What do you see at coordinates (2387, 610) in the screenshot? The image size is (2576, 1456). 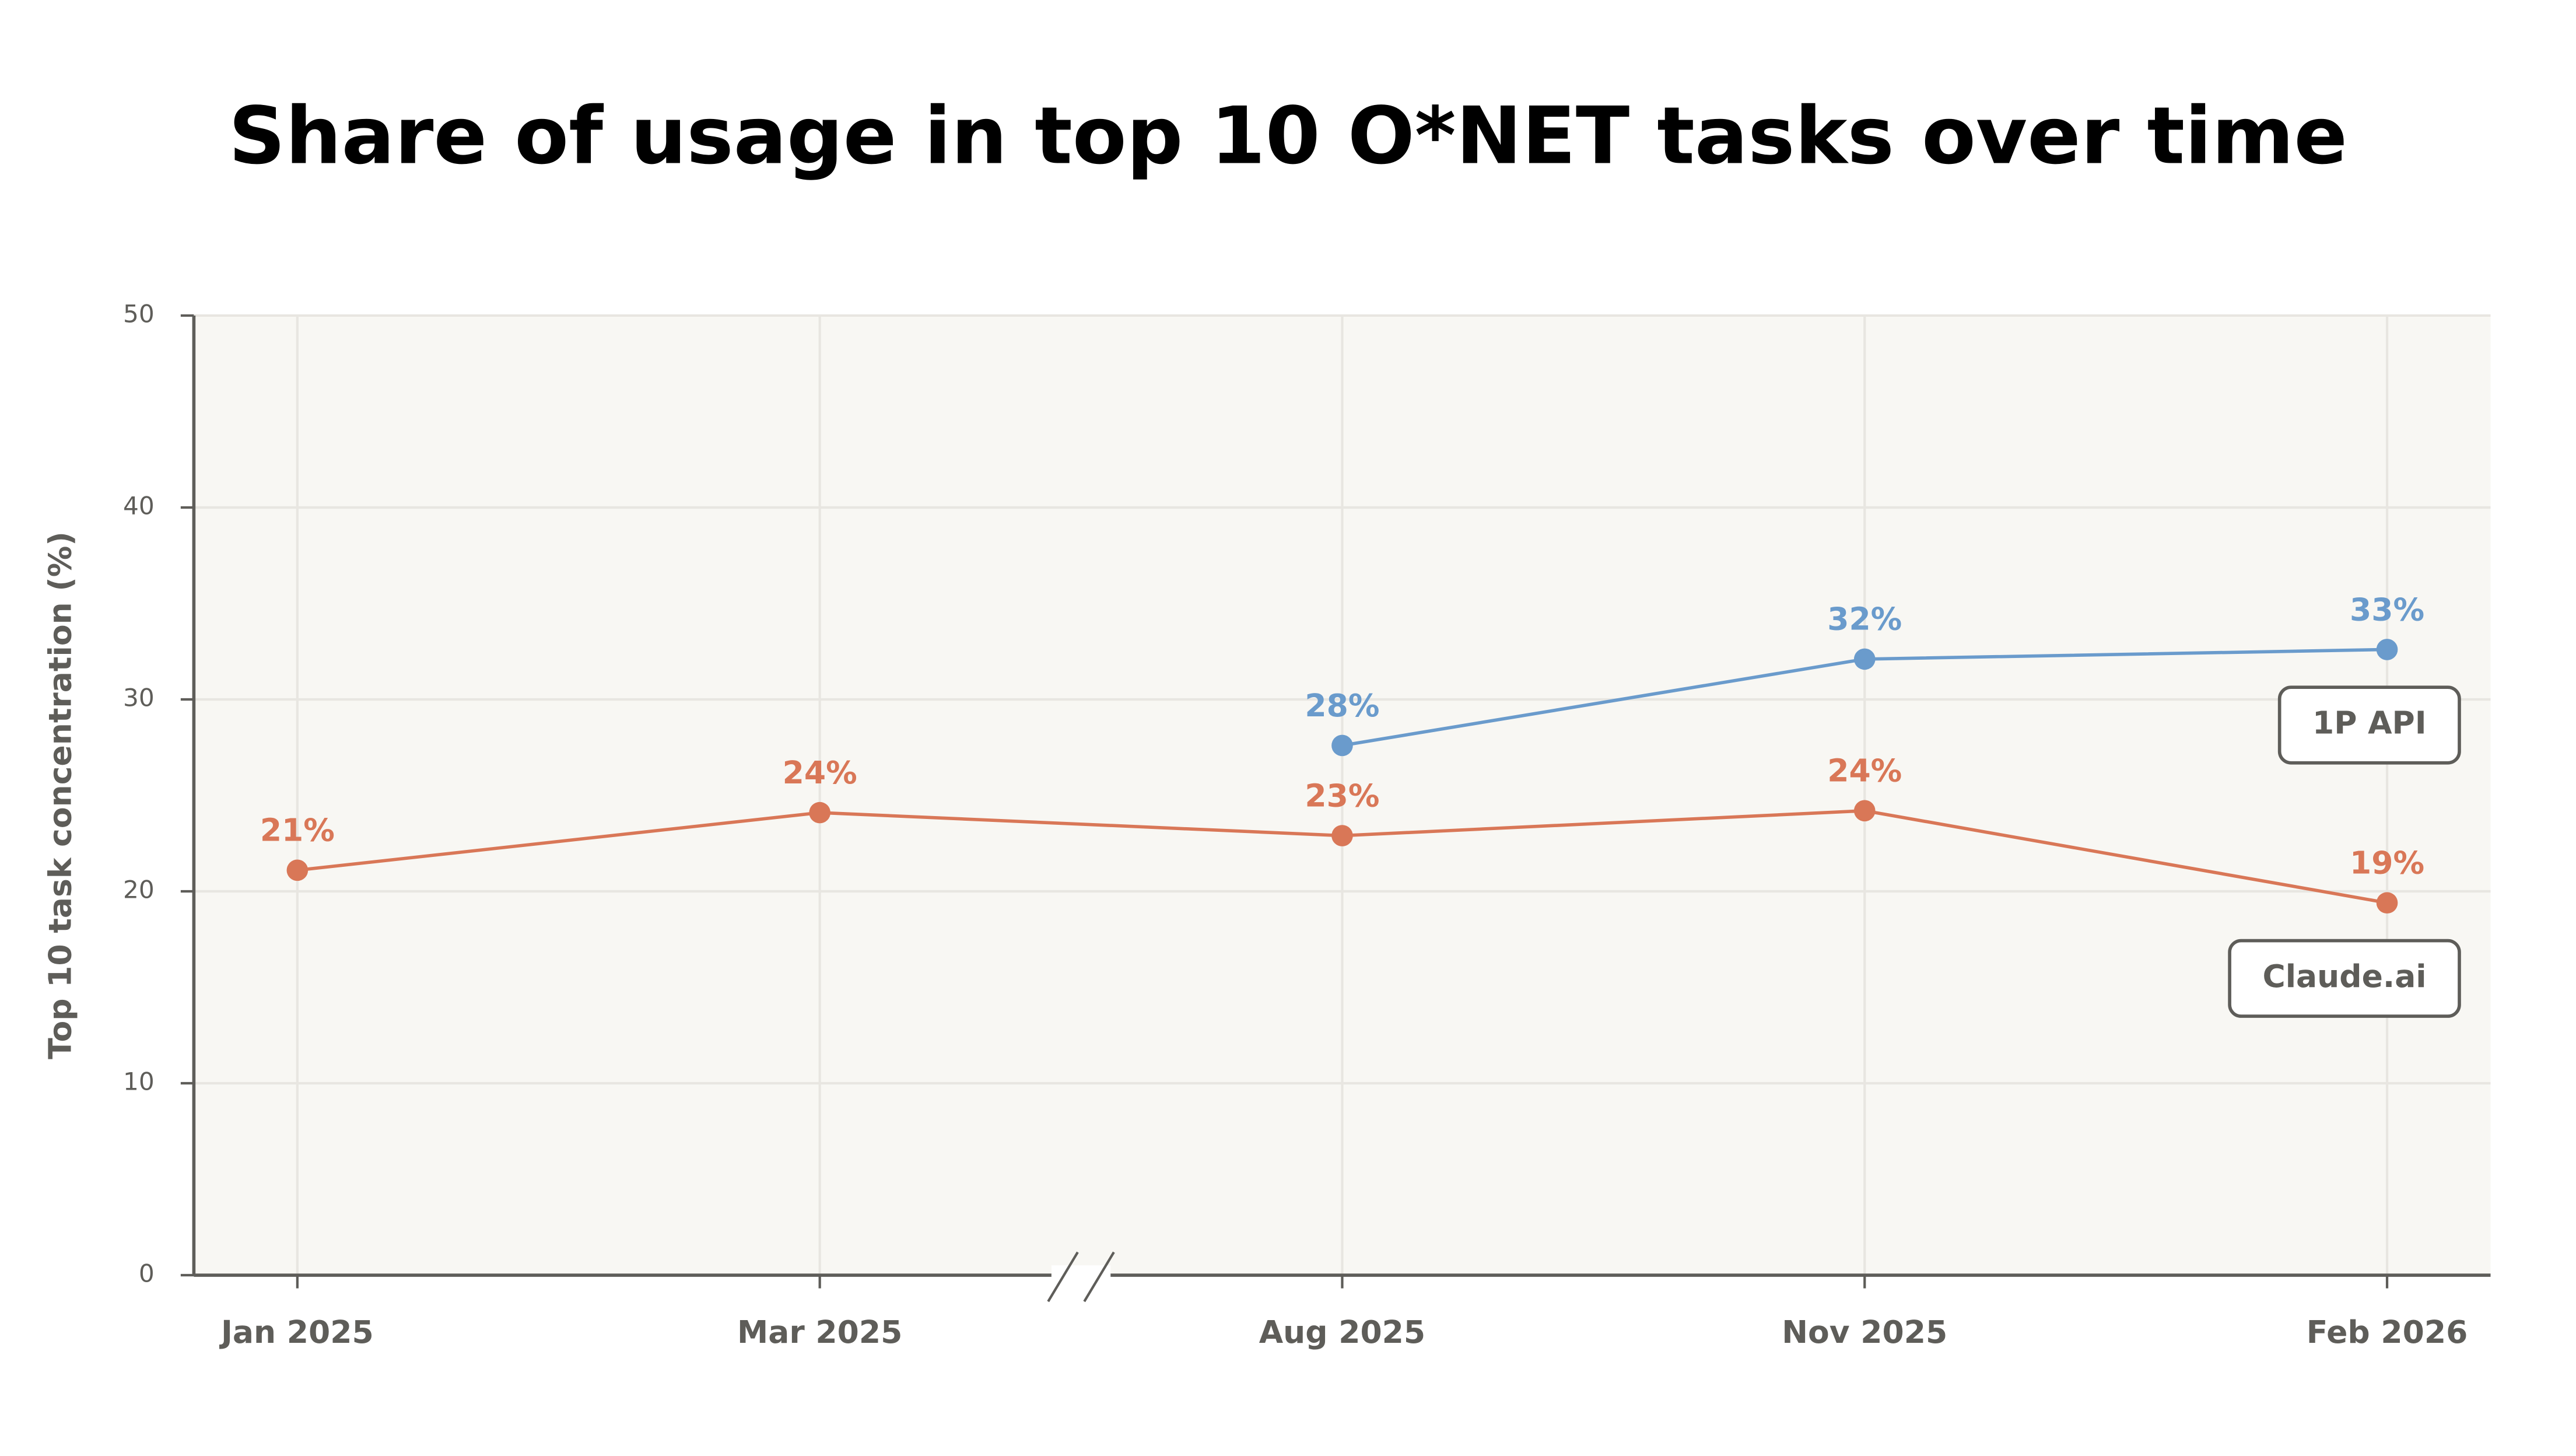 I see `value-label: 33%` at bounding box center [2387, 610].